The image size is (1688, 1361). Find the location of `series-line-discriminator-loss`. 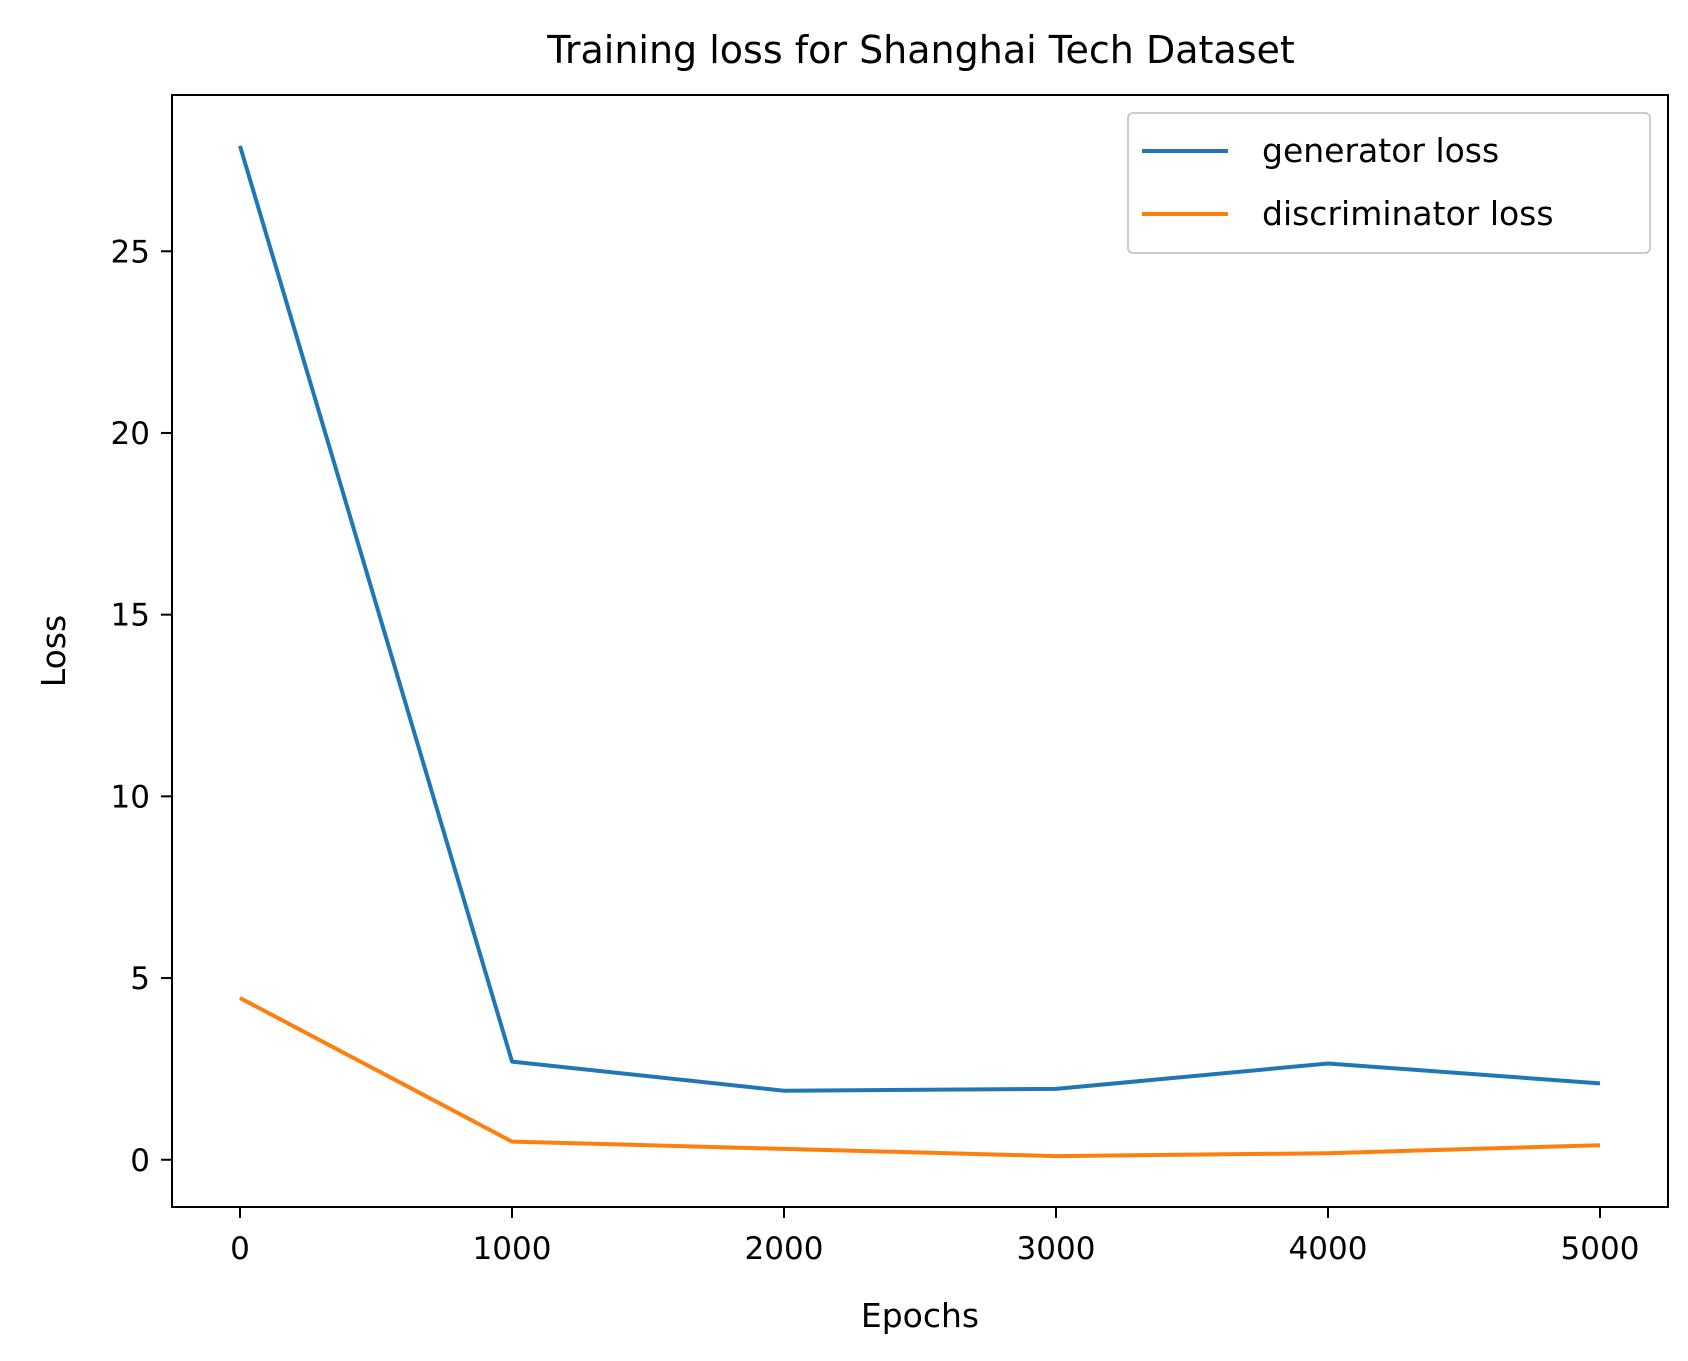

series-line-discriminator-loss is located at coordinates (920, 1077).